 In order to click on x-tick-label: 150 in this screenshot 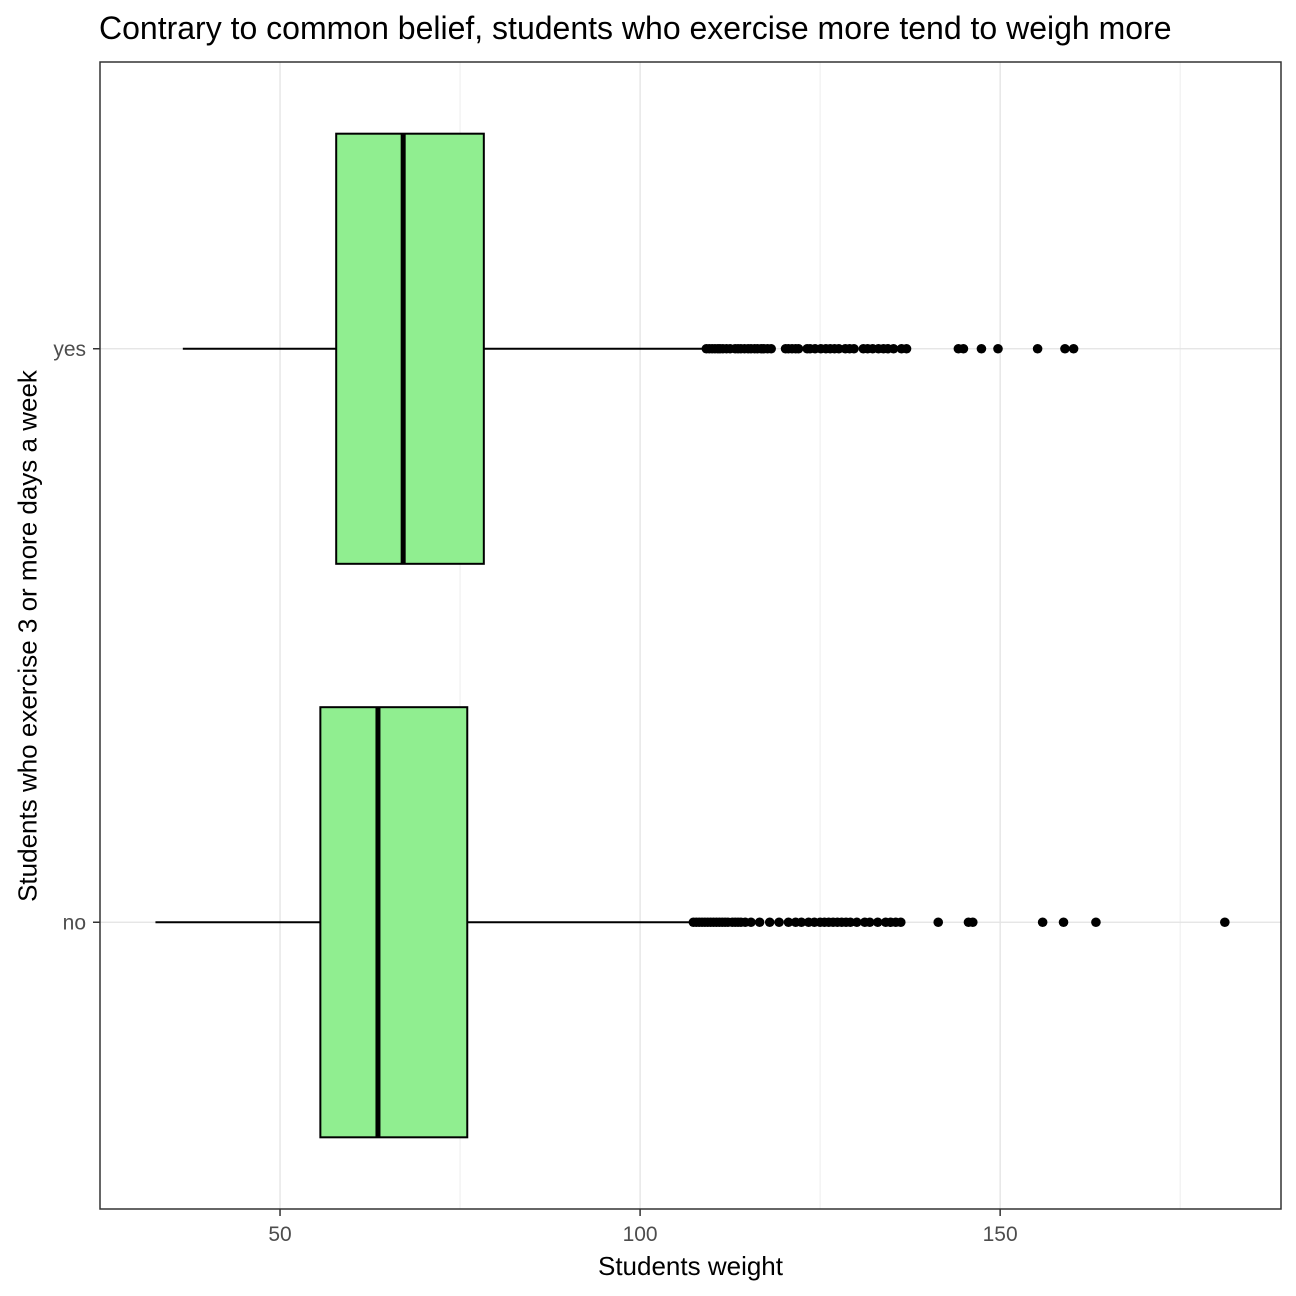, I will do `click(1000, 1234)`.